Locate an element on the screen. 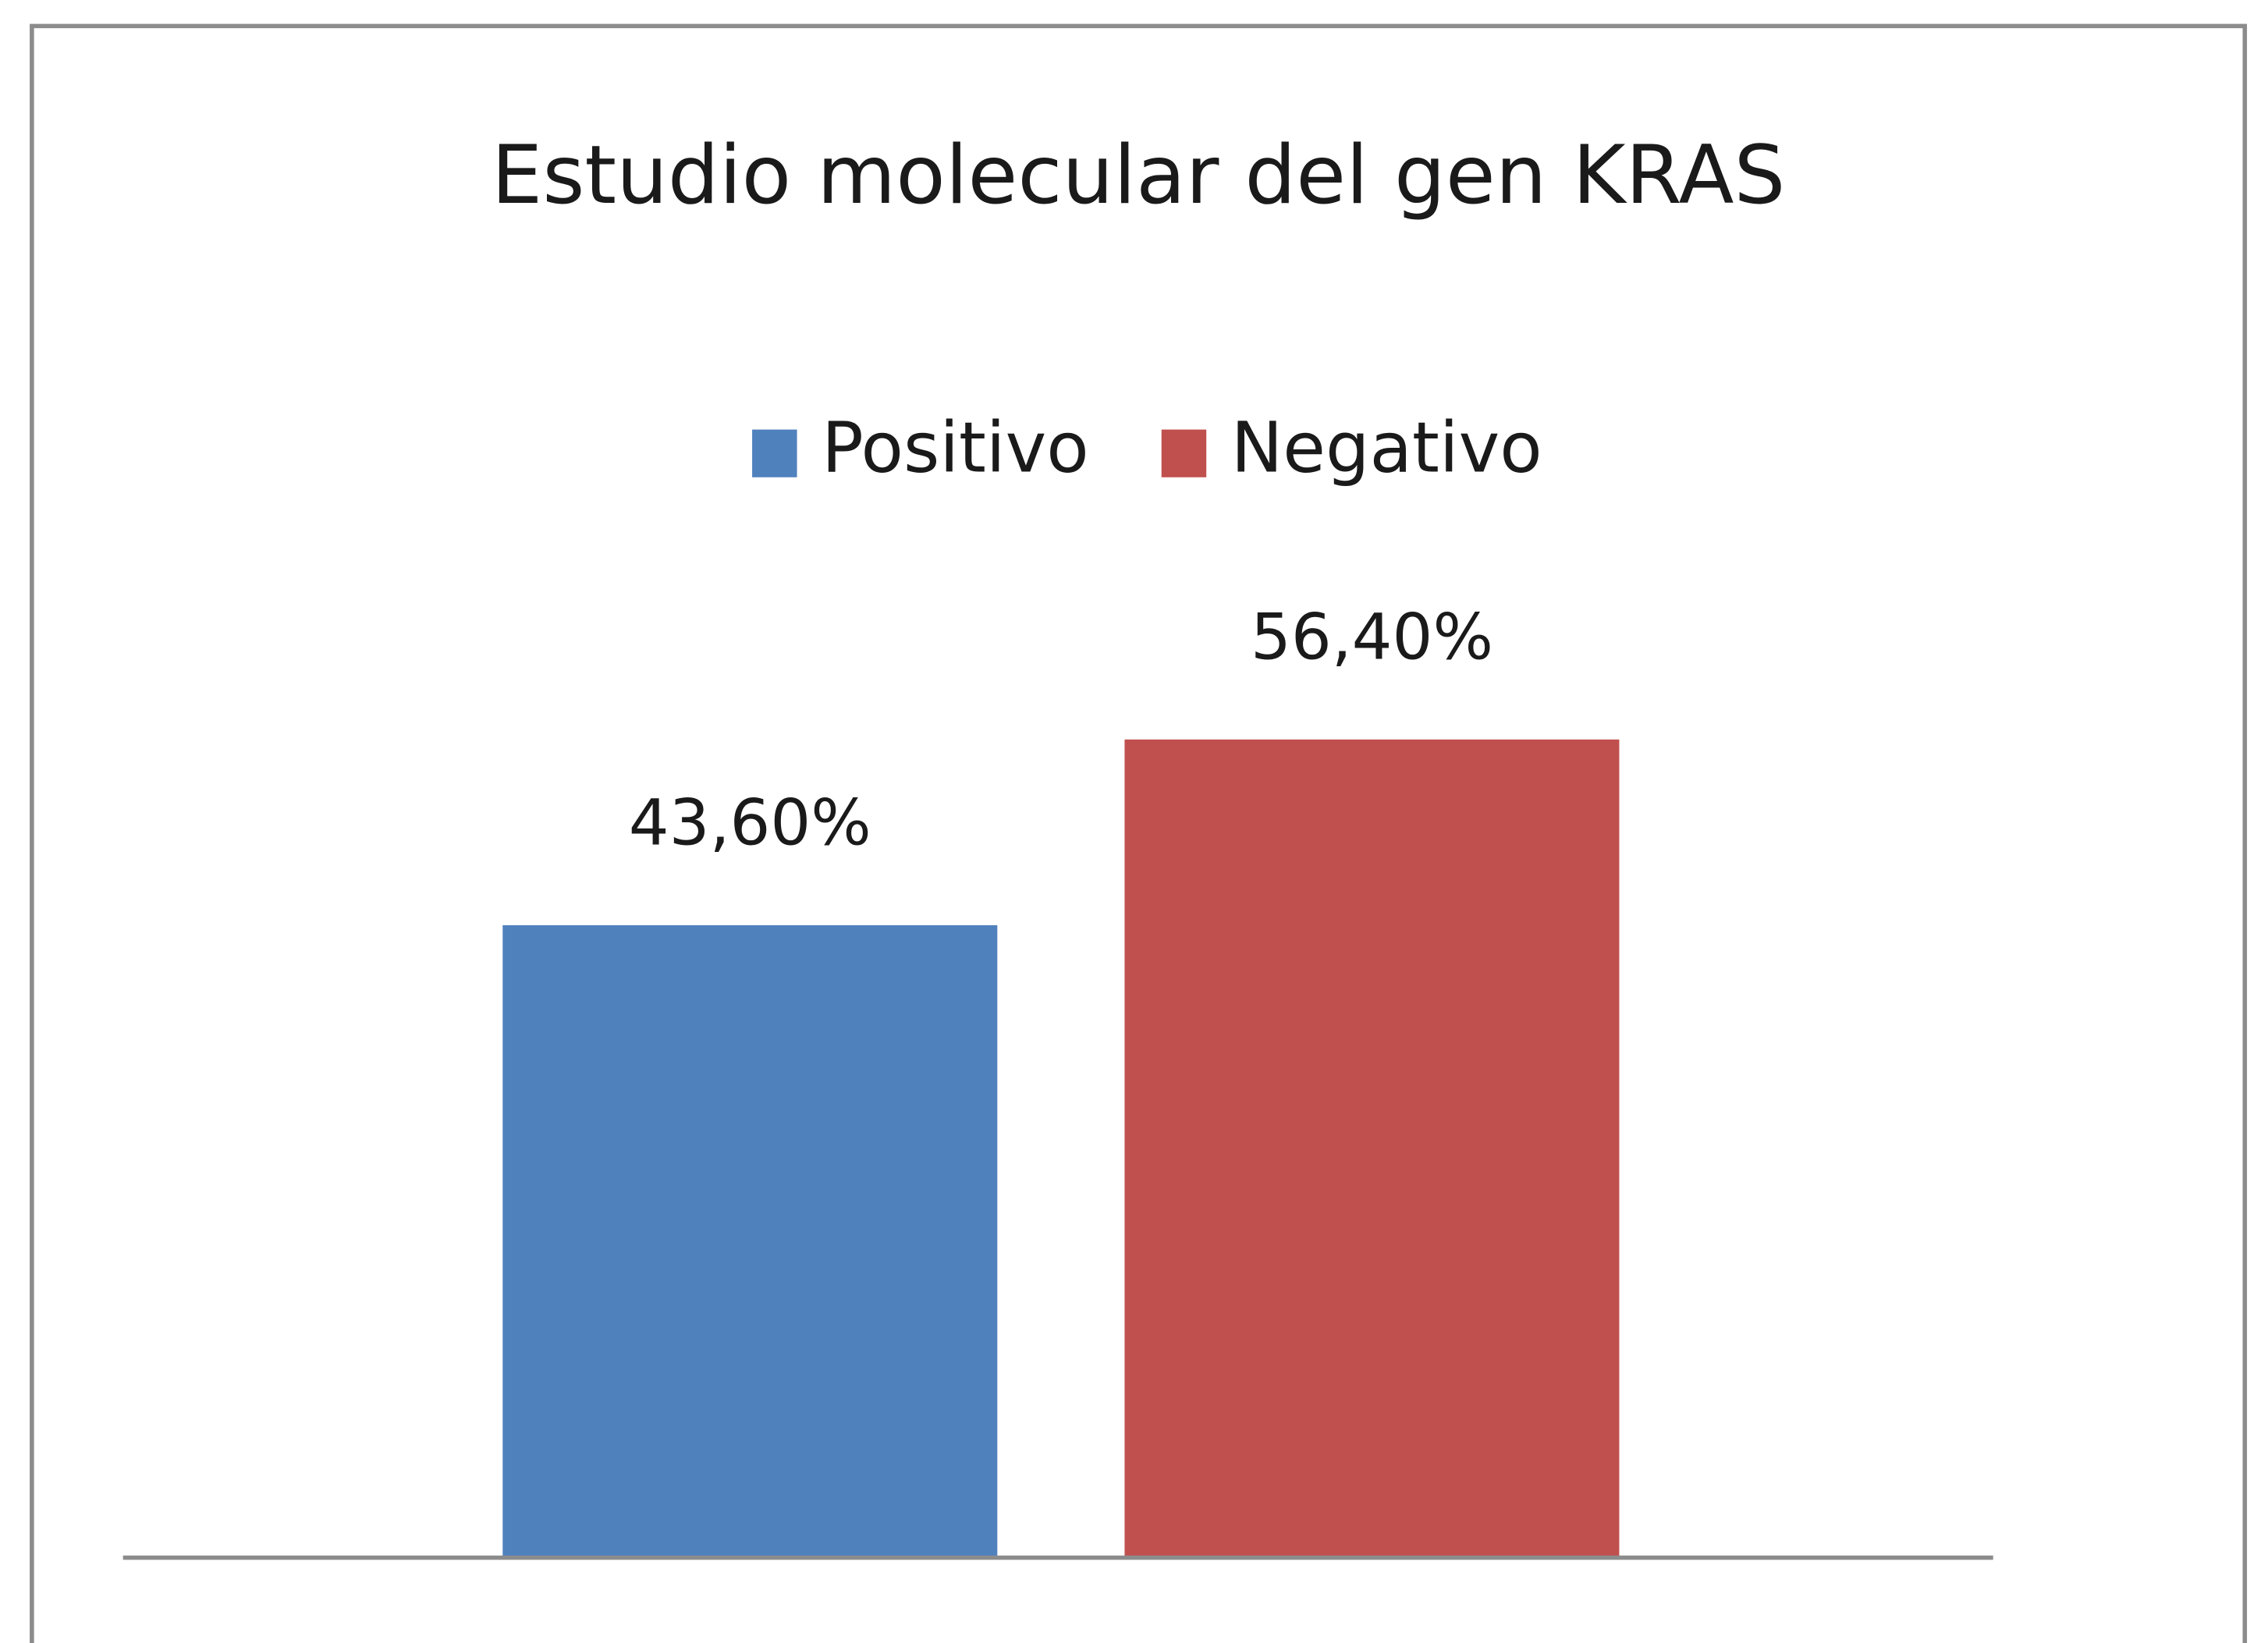 Image resolution: width=2268 pixels, height=1643 pixels. legend-label: Negativo is located at coordinates (1387, 448).